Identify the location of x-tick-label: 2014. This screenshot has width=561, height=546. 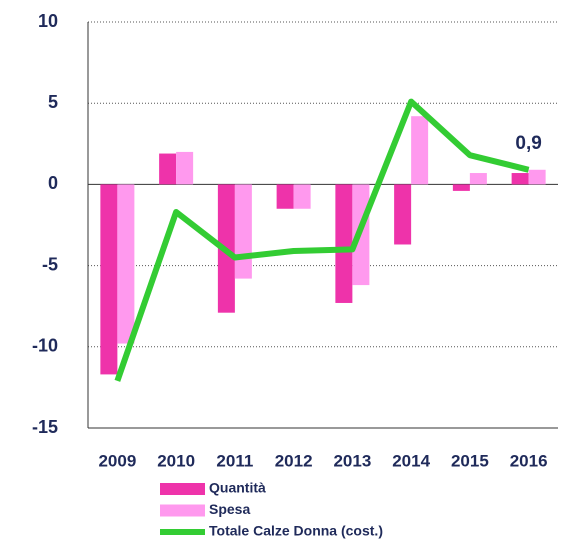
(411, 460).